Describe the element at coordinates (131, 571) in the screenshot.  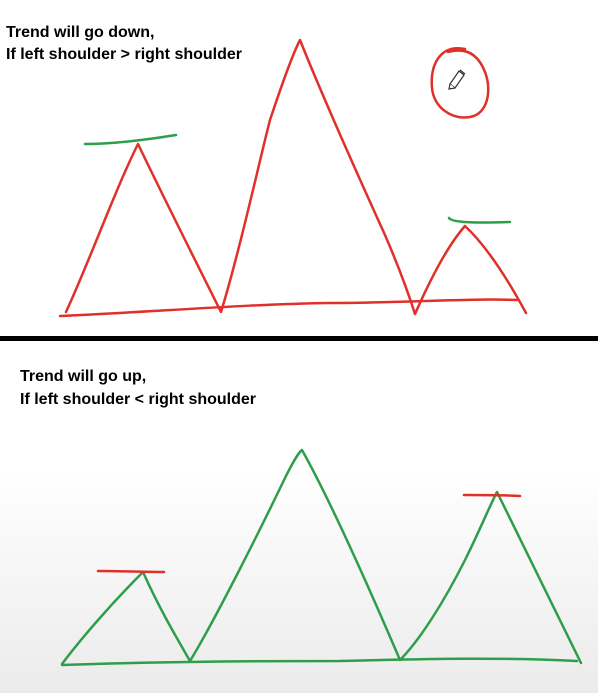
I see `bottom-left-shoulder-marker` at that location.